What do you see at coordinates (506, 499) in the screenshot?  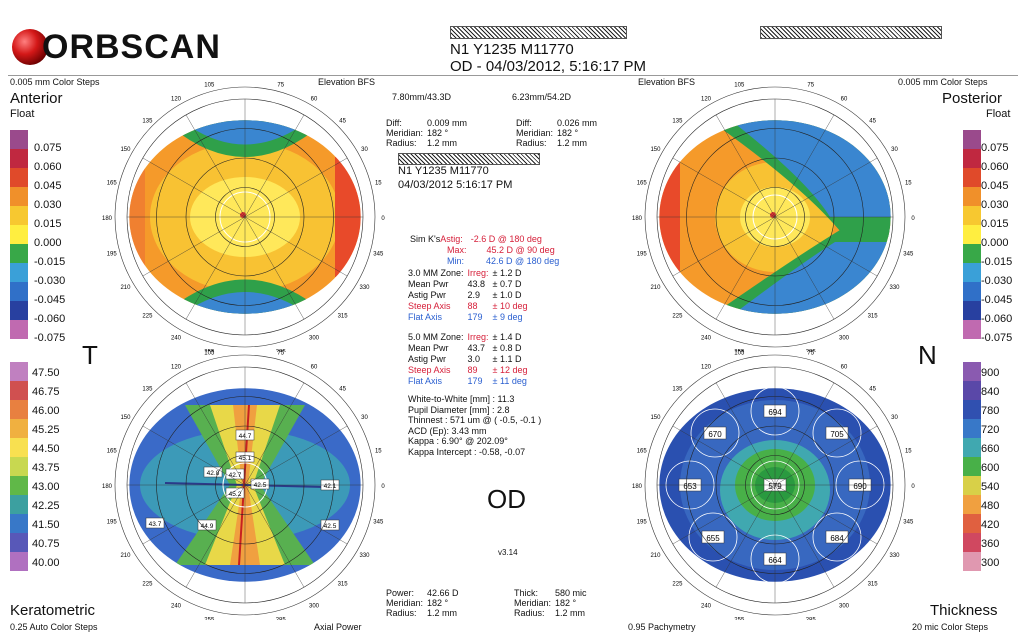 I see `eye-label: OD` at bounding box center [506, 499].